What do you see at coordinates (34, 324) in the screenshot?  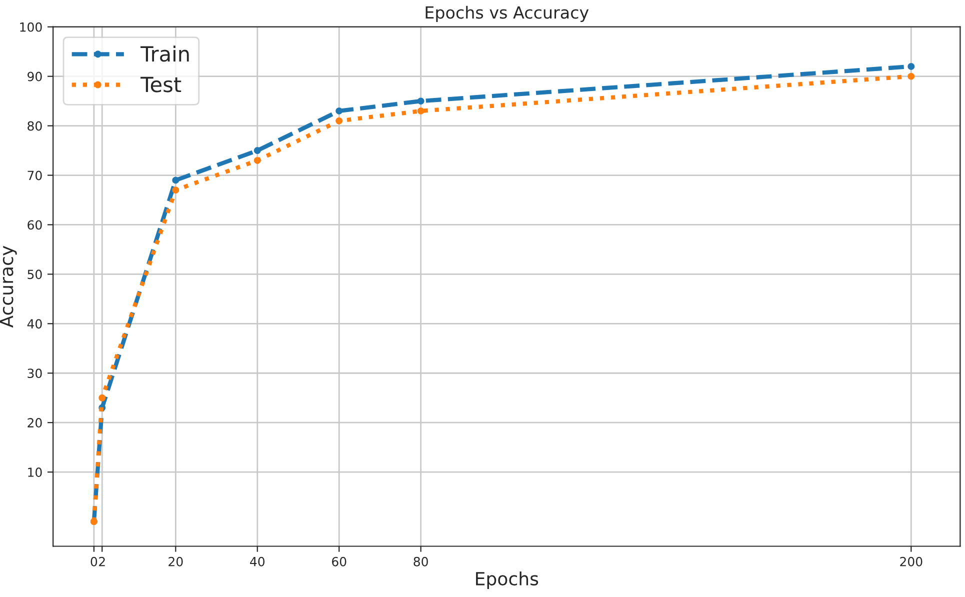 I see `y-tick-label: 40` at bounding box center [34, 324].